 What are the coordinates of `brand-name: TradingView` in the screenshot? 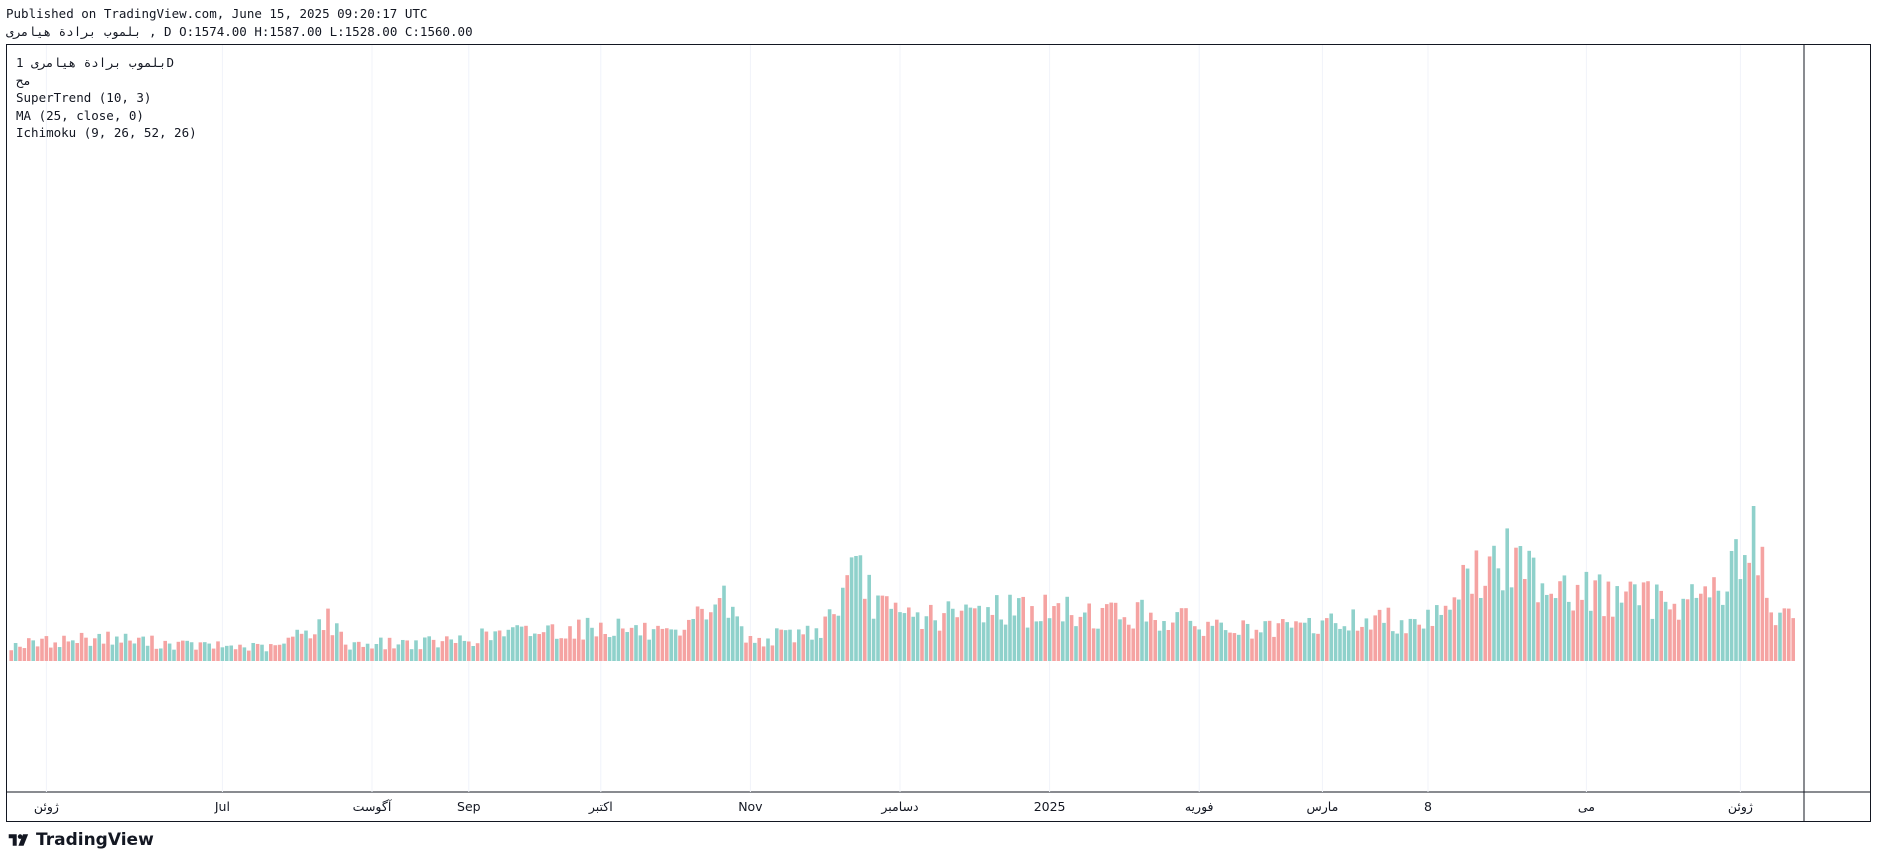 It's located at (95, 840).